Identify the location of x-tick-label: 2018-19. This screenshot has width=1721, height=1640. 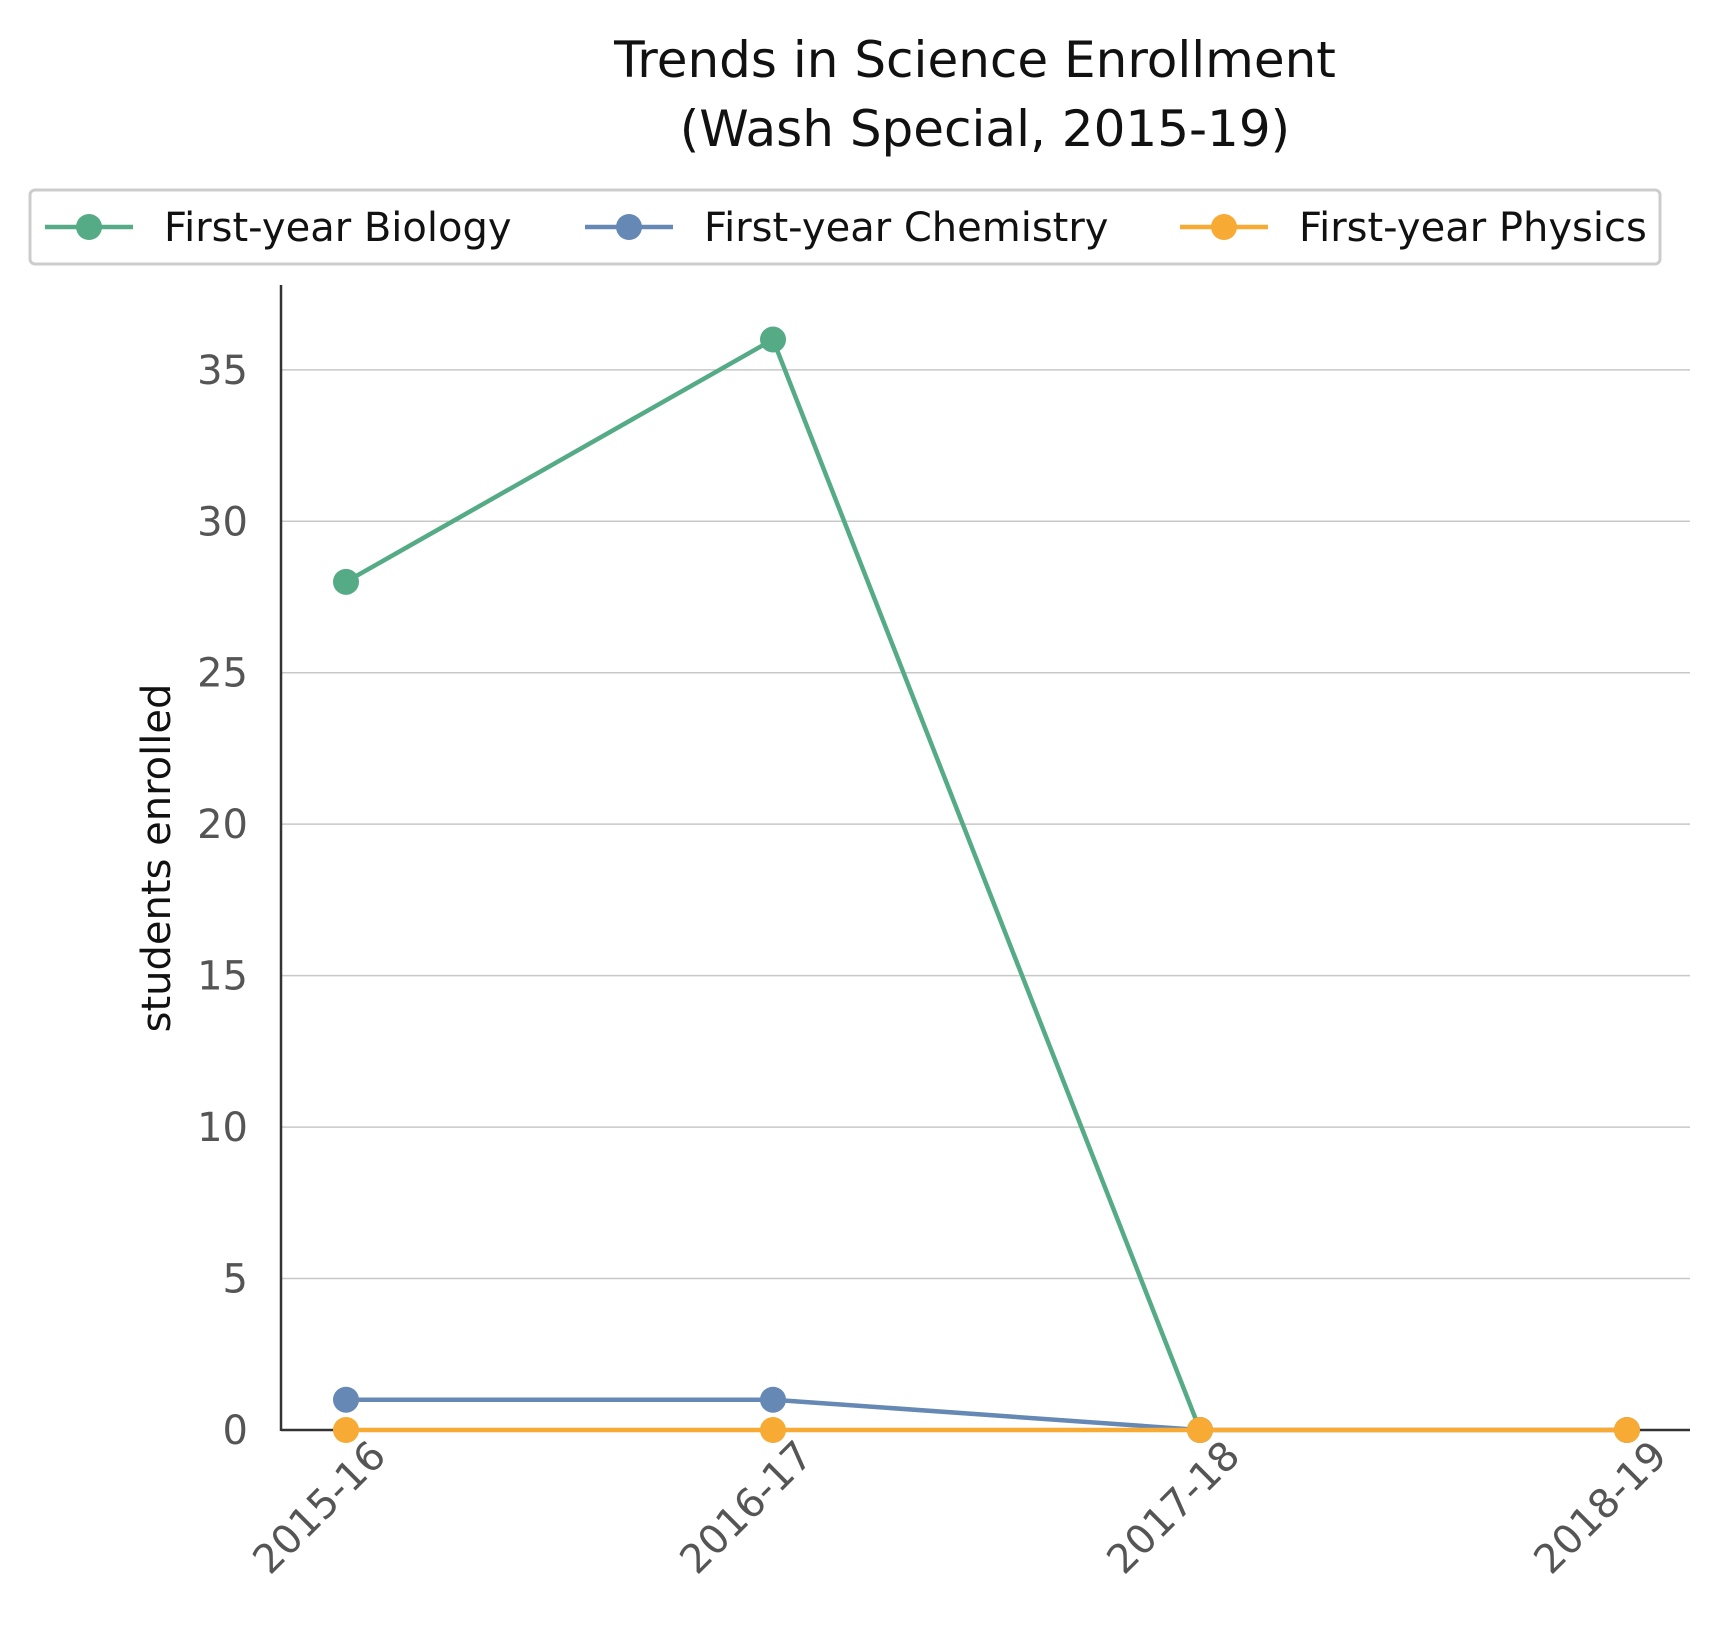
(1600, 1508).